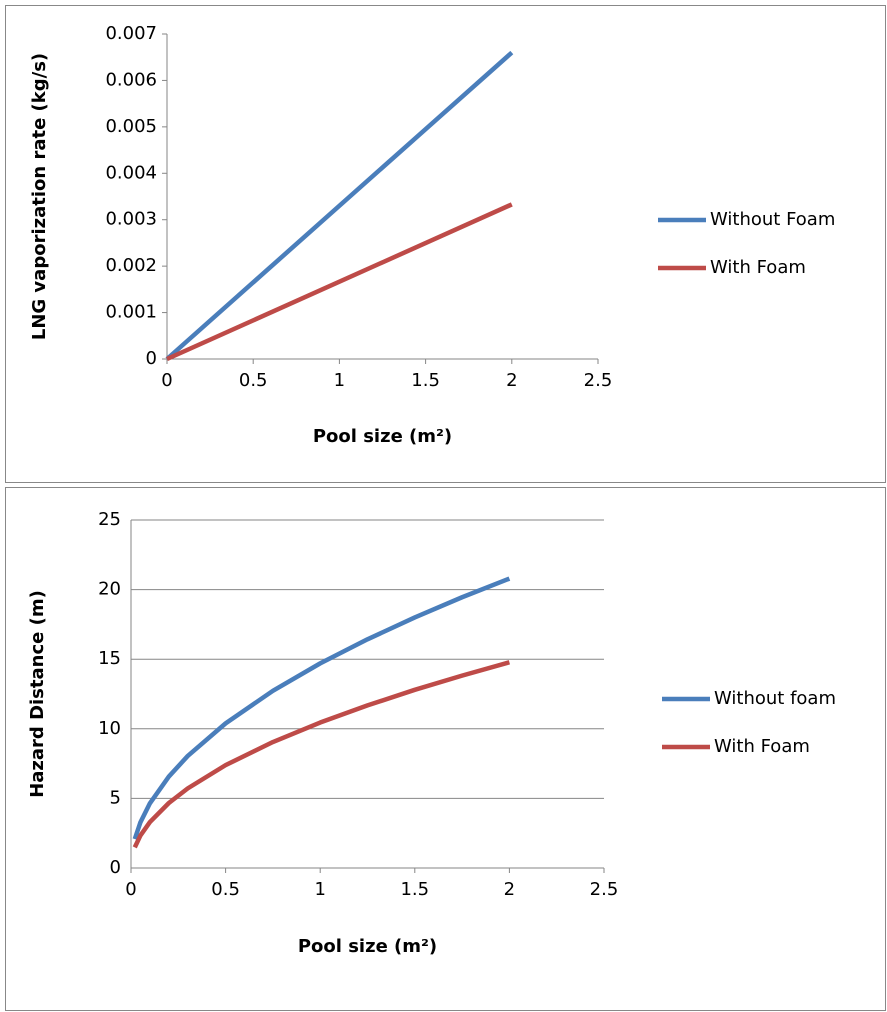 The width and height of the screenshot is (887, 1012). Describe the element at coordinates (772, 219) in the screenshot. I see `legend-label: Without Foam` at that location.